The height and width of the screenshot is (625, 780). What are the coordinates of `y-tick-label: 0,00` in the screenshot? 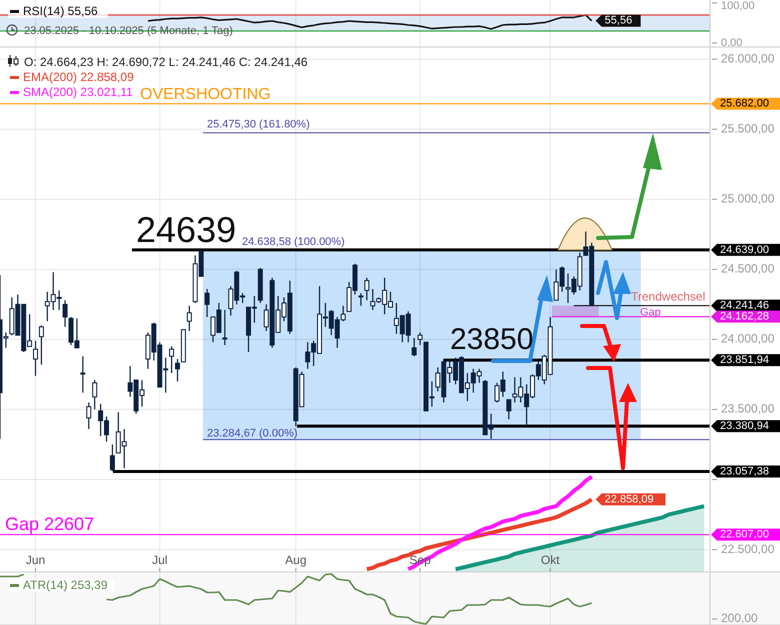 It's located at (731, 42).